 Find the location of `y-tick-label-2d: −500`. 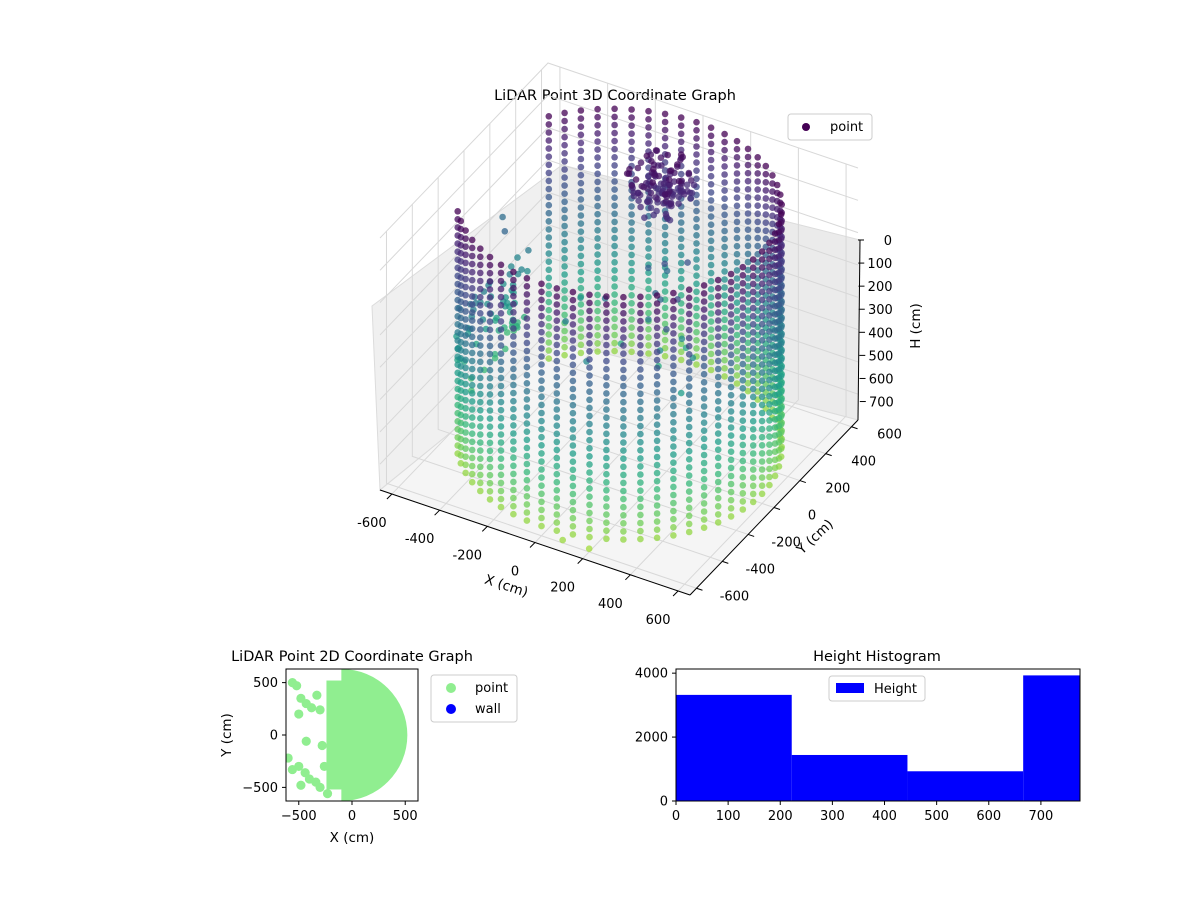

y-tick-label-2d: −500 is located at coordinates (260, 788).